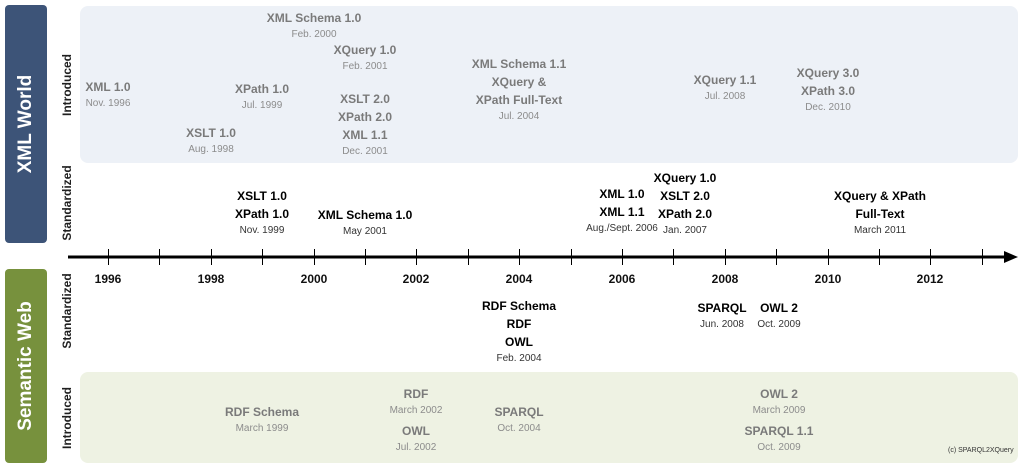  What do you see at coordinates (1011, 257) in the screenshot?
I see `axis-arrowhead` at bounding box center [1011, 257].